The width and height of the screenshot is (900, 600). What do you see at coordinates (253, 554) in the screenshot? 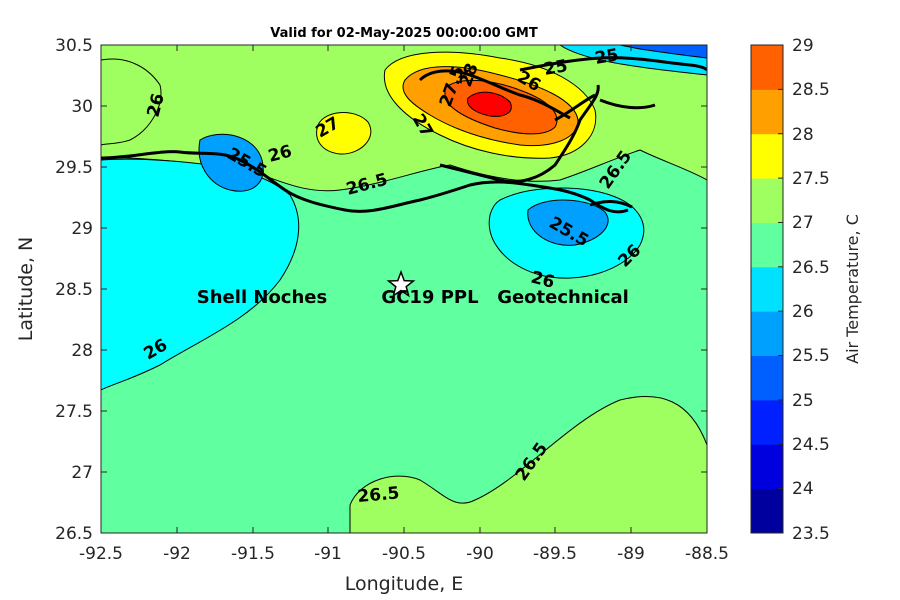
I see `x-tick-label: -91.5` at bounding box center [253, 554].